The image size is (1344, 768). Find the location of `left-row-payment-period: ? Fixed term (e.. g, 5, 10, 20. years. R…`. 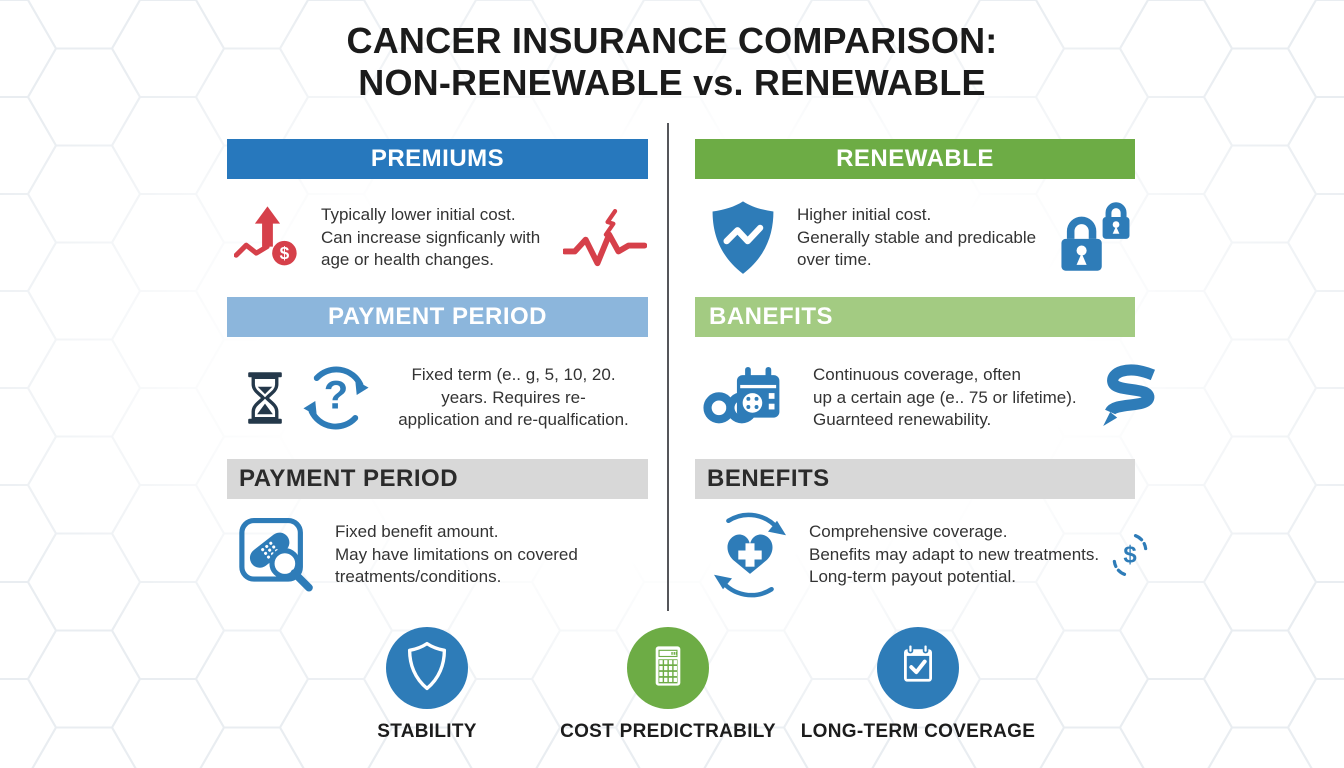

left-row-payment-period: ? Fixed term (e.. g, 5, 10, 20. years. R… is located at coordinates (437, 398).